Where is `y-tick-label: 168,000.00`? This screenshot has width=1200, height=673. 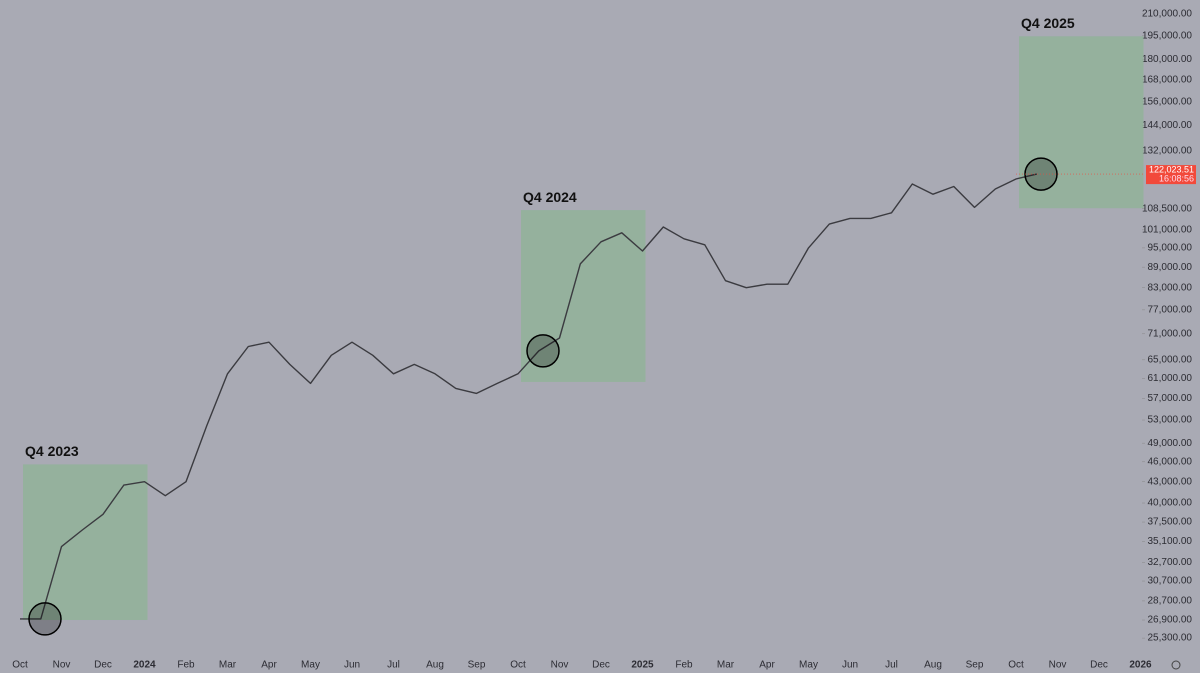
y-tick-label: 168,000.00 is located at coordinates (1167, 79).